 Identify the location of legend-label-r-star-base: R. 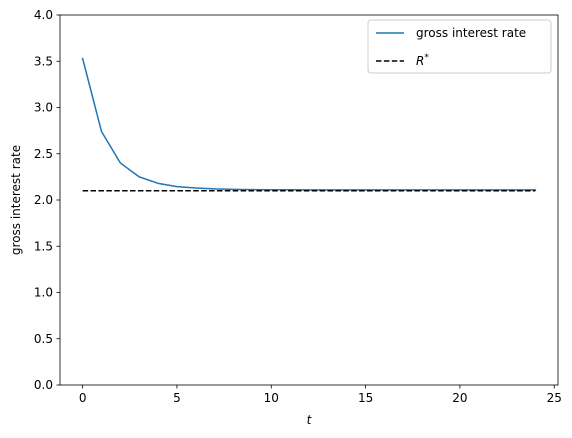
(420, 61).